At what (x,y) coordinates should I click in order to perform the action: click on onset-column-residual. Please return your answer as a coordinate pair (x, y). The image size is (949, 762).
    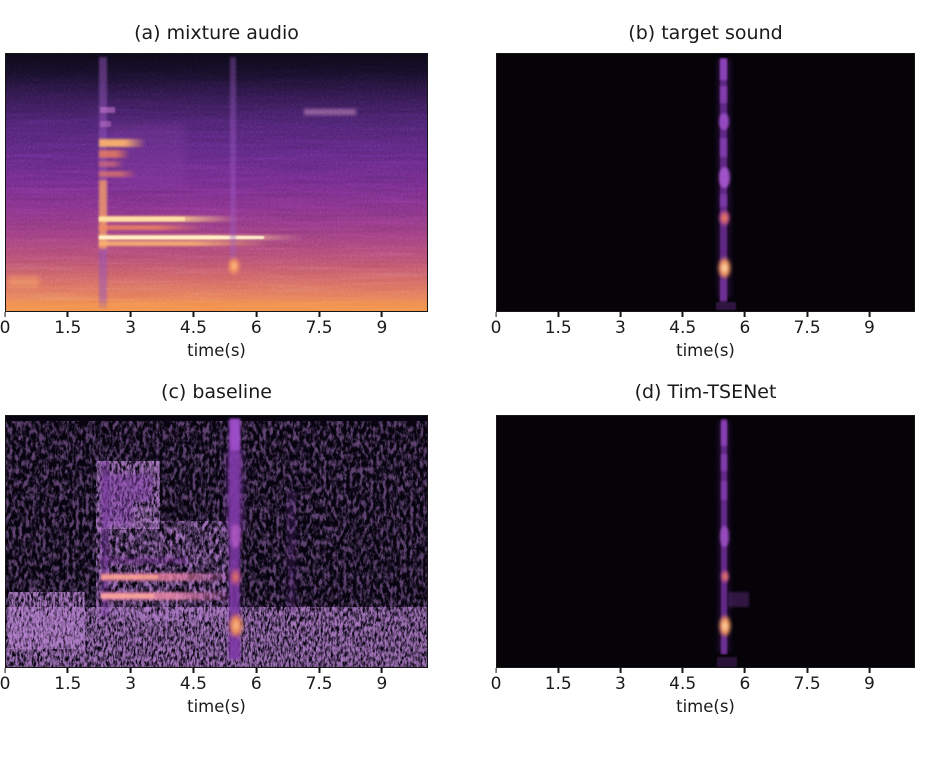
    Looking at the image, I should click on (104, 539).